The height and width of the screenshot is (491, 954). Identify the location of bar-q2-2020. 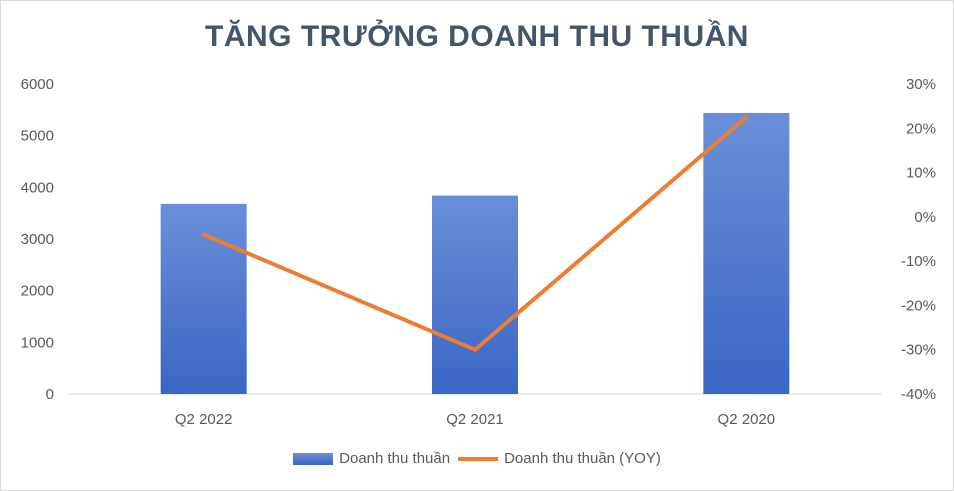
(746, 253).